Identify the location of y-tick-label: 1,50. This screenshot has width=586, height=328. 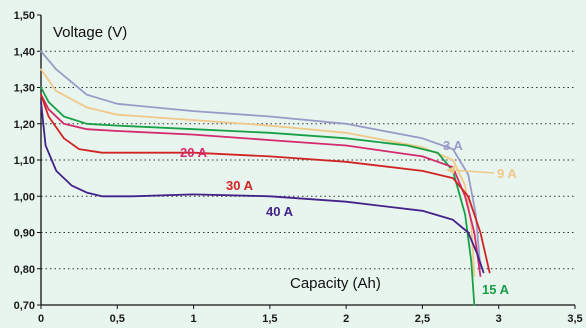
(24, 16).